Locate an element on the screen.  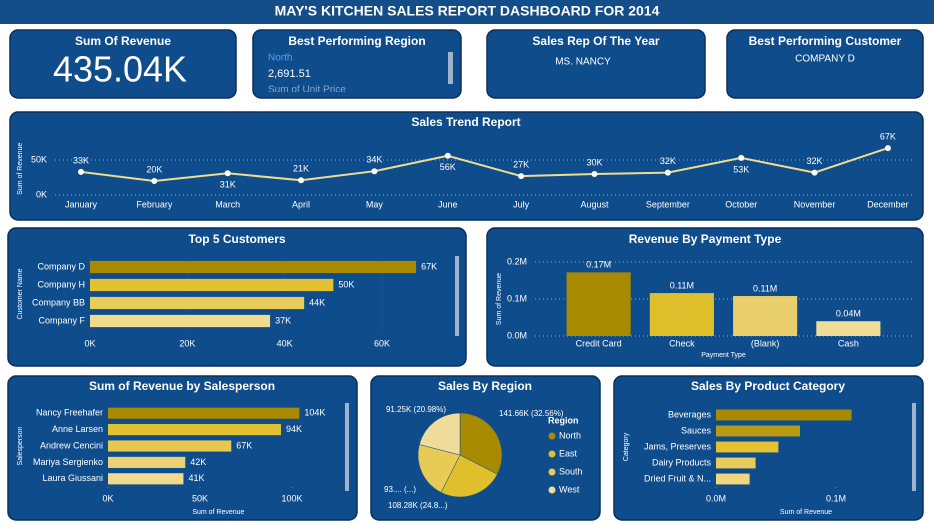
x-tick-label: 100K is located at coordinates (291, 498).